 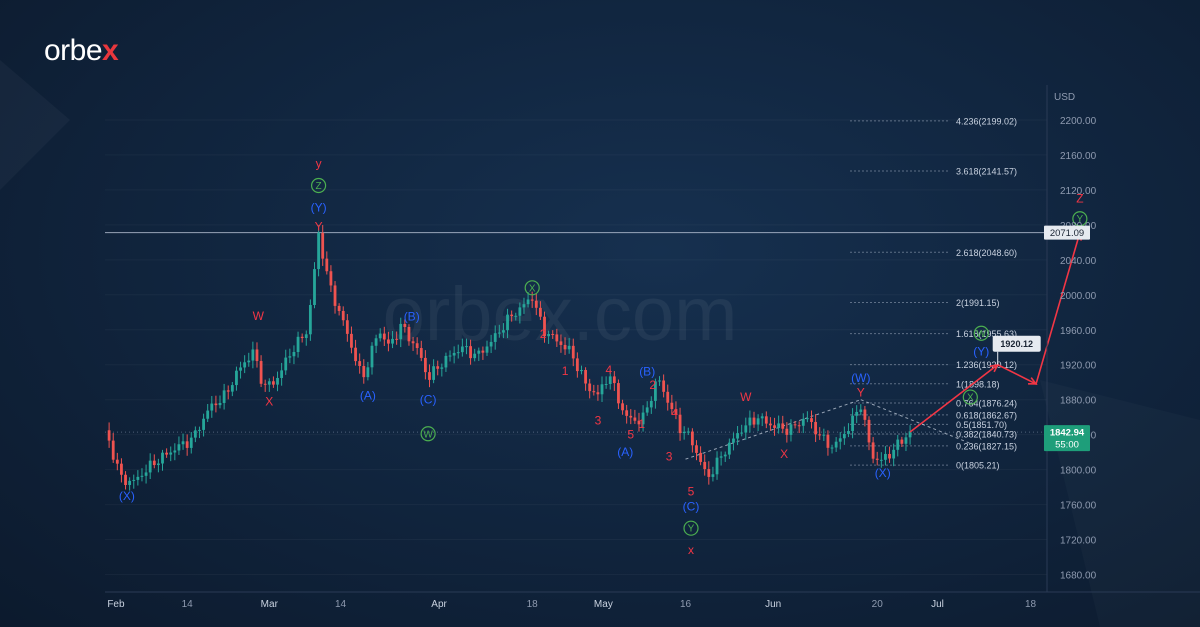 I want to click on fib-level-label: 0.236(1827.15), so click(x=986, y=446).